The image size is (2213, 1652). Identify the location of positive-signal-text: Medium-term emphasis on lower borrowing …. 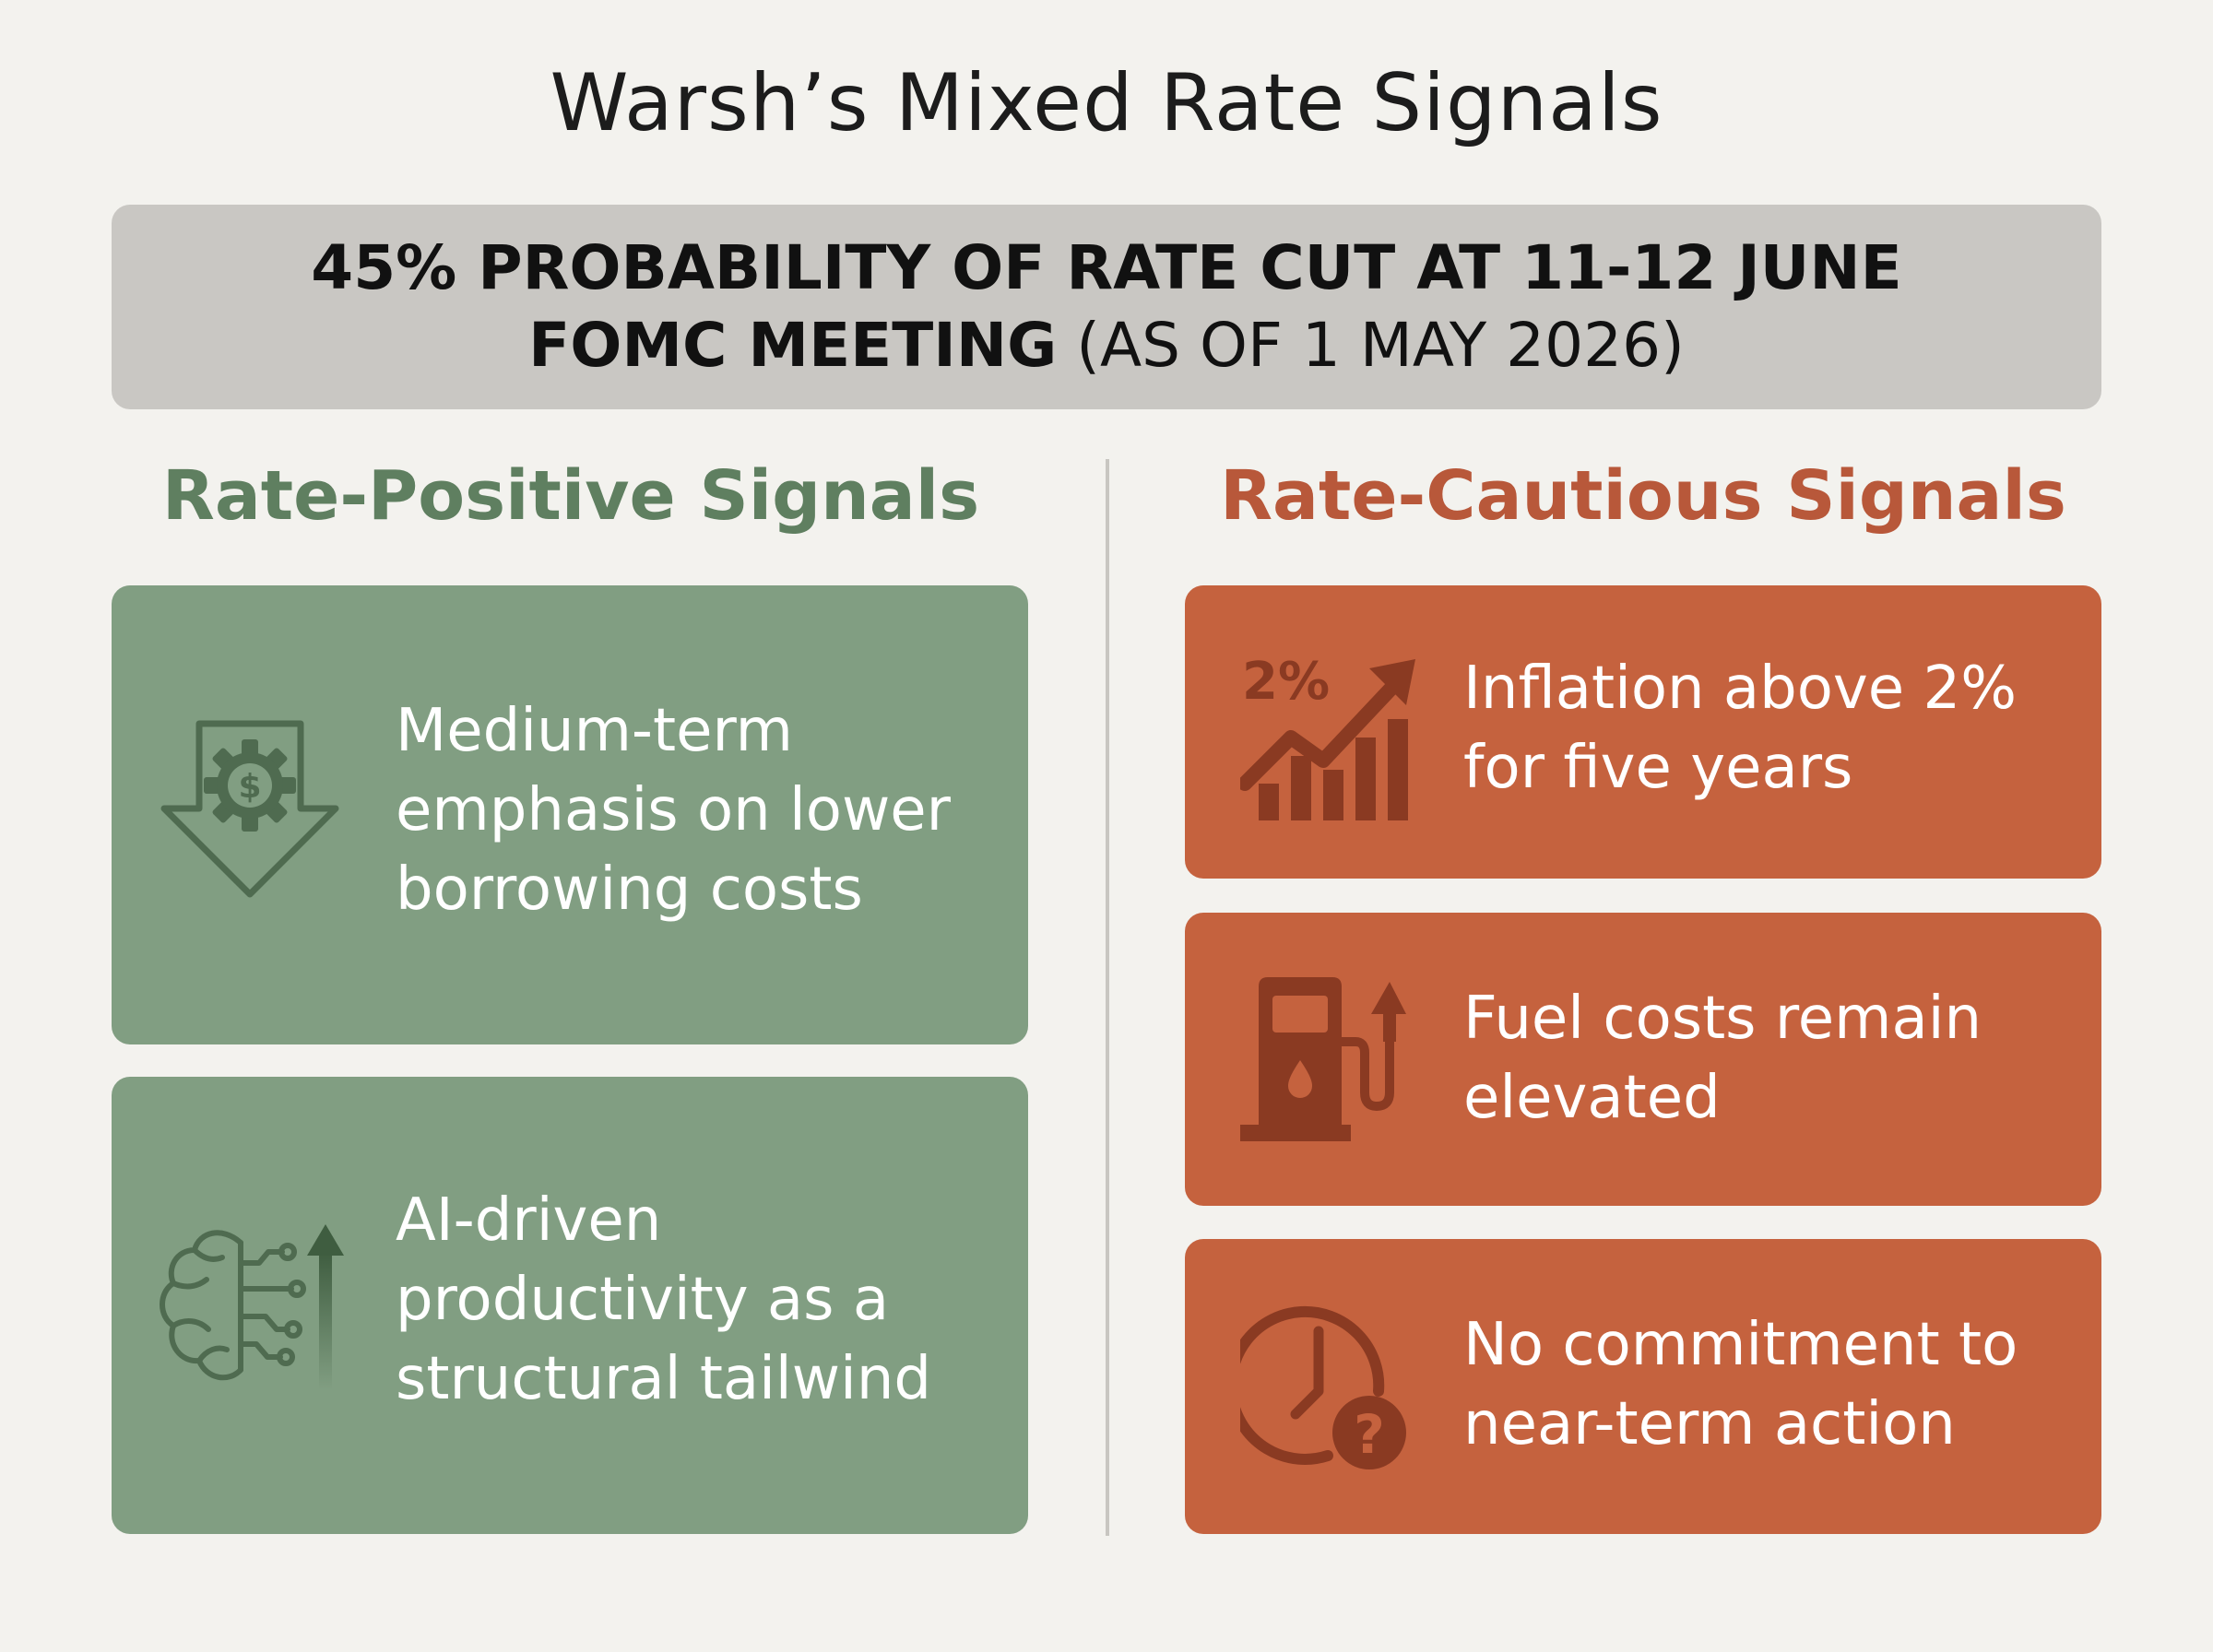
(673, 810).